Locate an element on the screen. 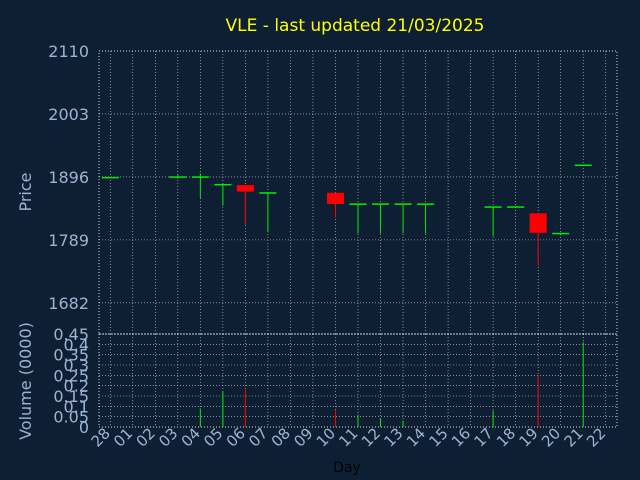 The image size is (640, 480). x-axis-label: Day is located at coordinates (347, 468).